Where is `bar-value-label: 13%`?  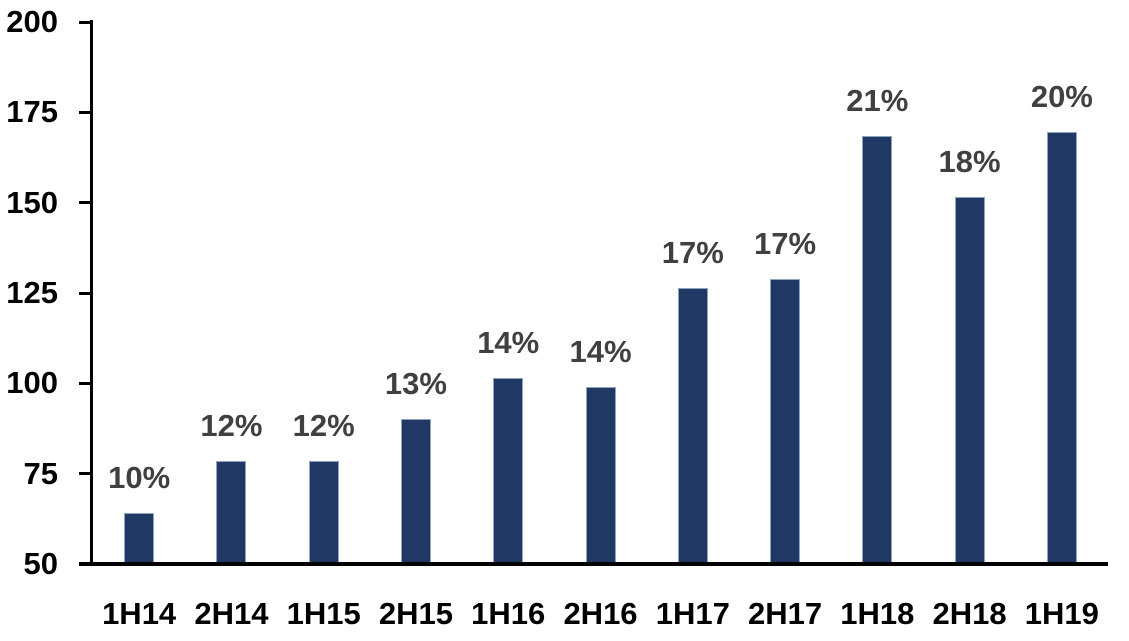 bar-value-label: 13% is located at coordinates (415, 384).